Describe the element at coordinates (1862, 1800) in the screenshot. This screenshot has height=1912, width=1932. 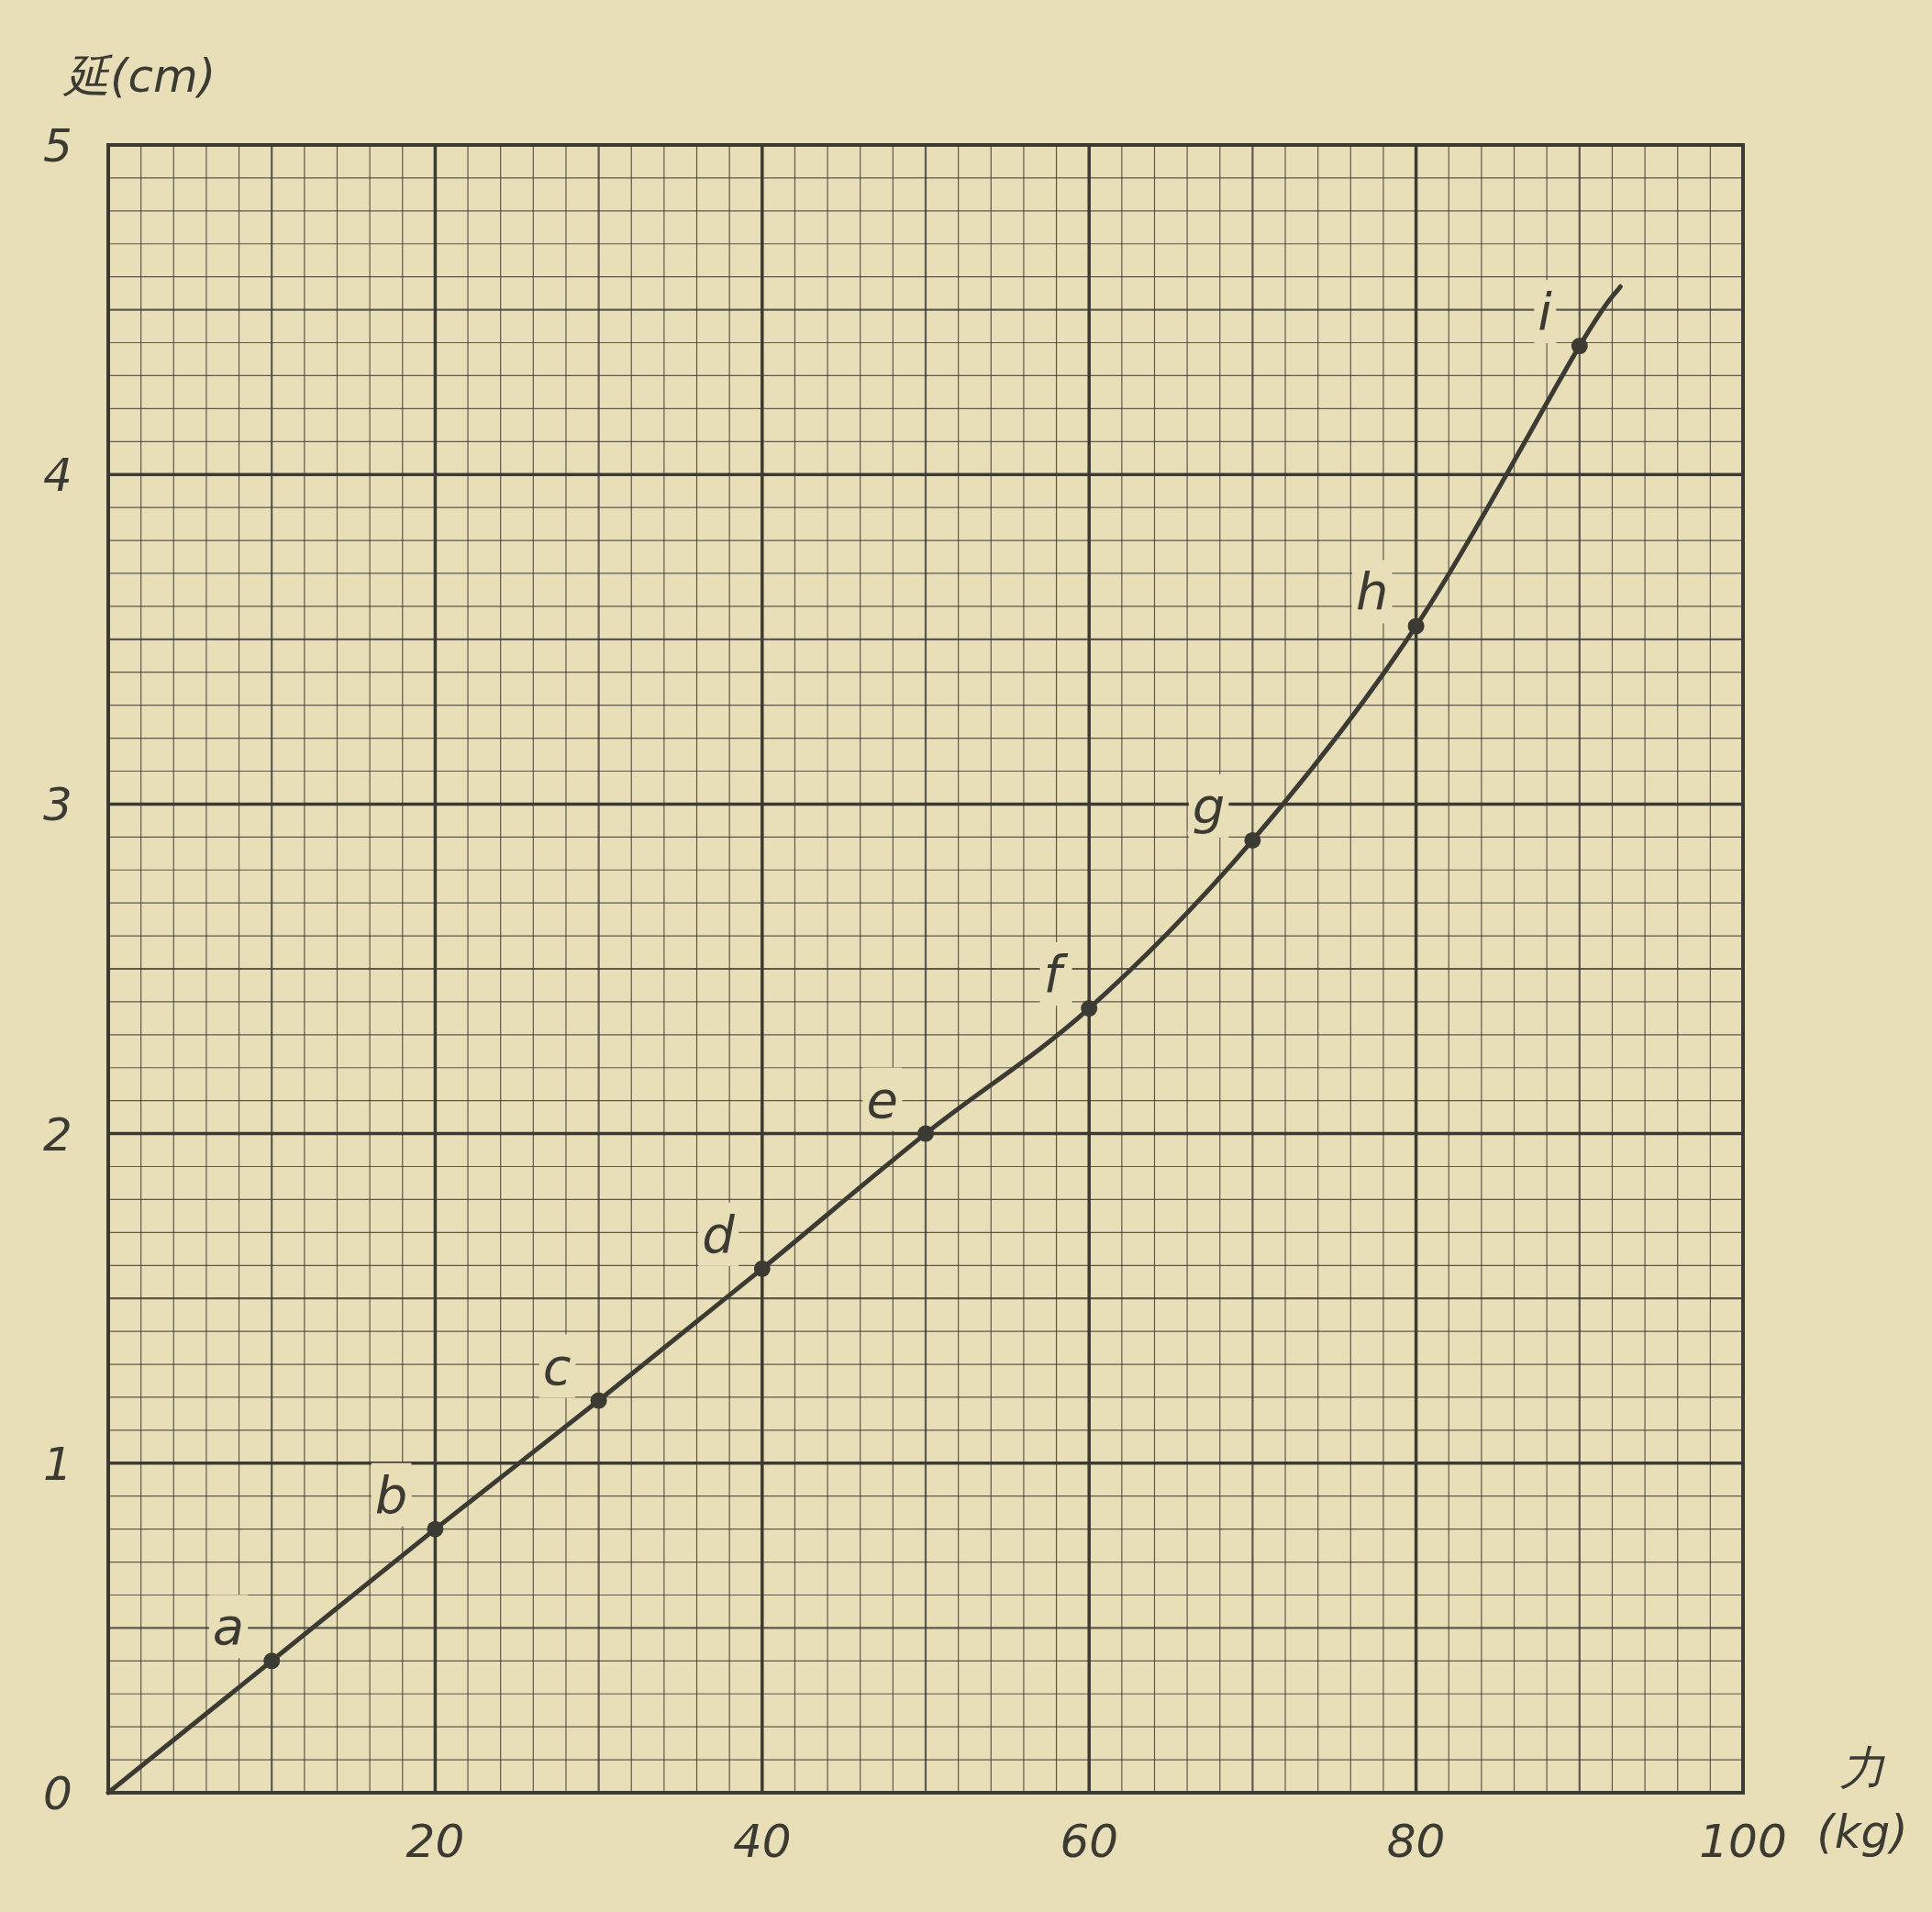
I see `x-axis-title: 力(kg)` at that location.